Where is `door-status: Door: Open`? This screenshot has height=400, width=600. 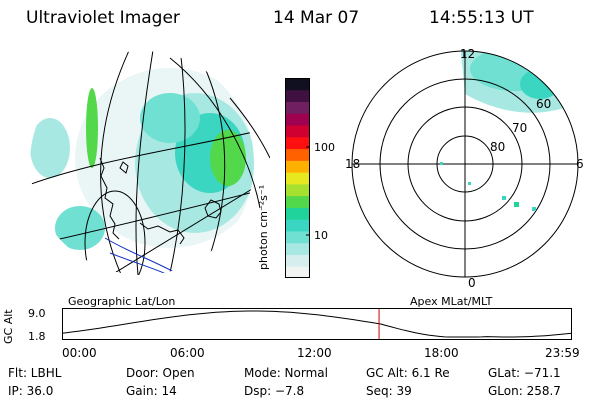
door-status: Door: Open is located at coordinates (160, 373).